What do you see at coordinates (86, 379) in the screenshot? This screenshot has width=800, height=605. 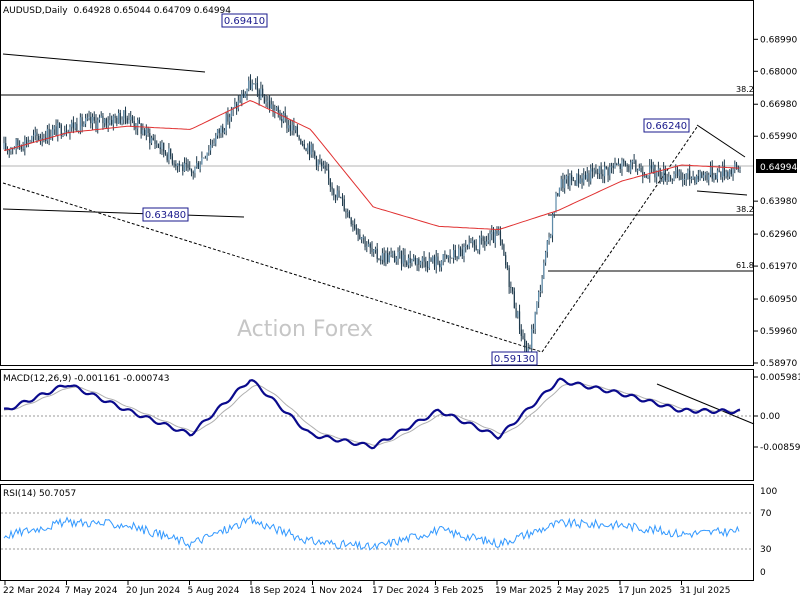 I see `macd-header: MACD(12,26,9) -0.001161 -0.000743` at bounding box center [86, 379].